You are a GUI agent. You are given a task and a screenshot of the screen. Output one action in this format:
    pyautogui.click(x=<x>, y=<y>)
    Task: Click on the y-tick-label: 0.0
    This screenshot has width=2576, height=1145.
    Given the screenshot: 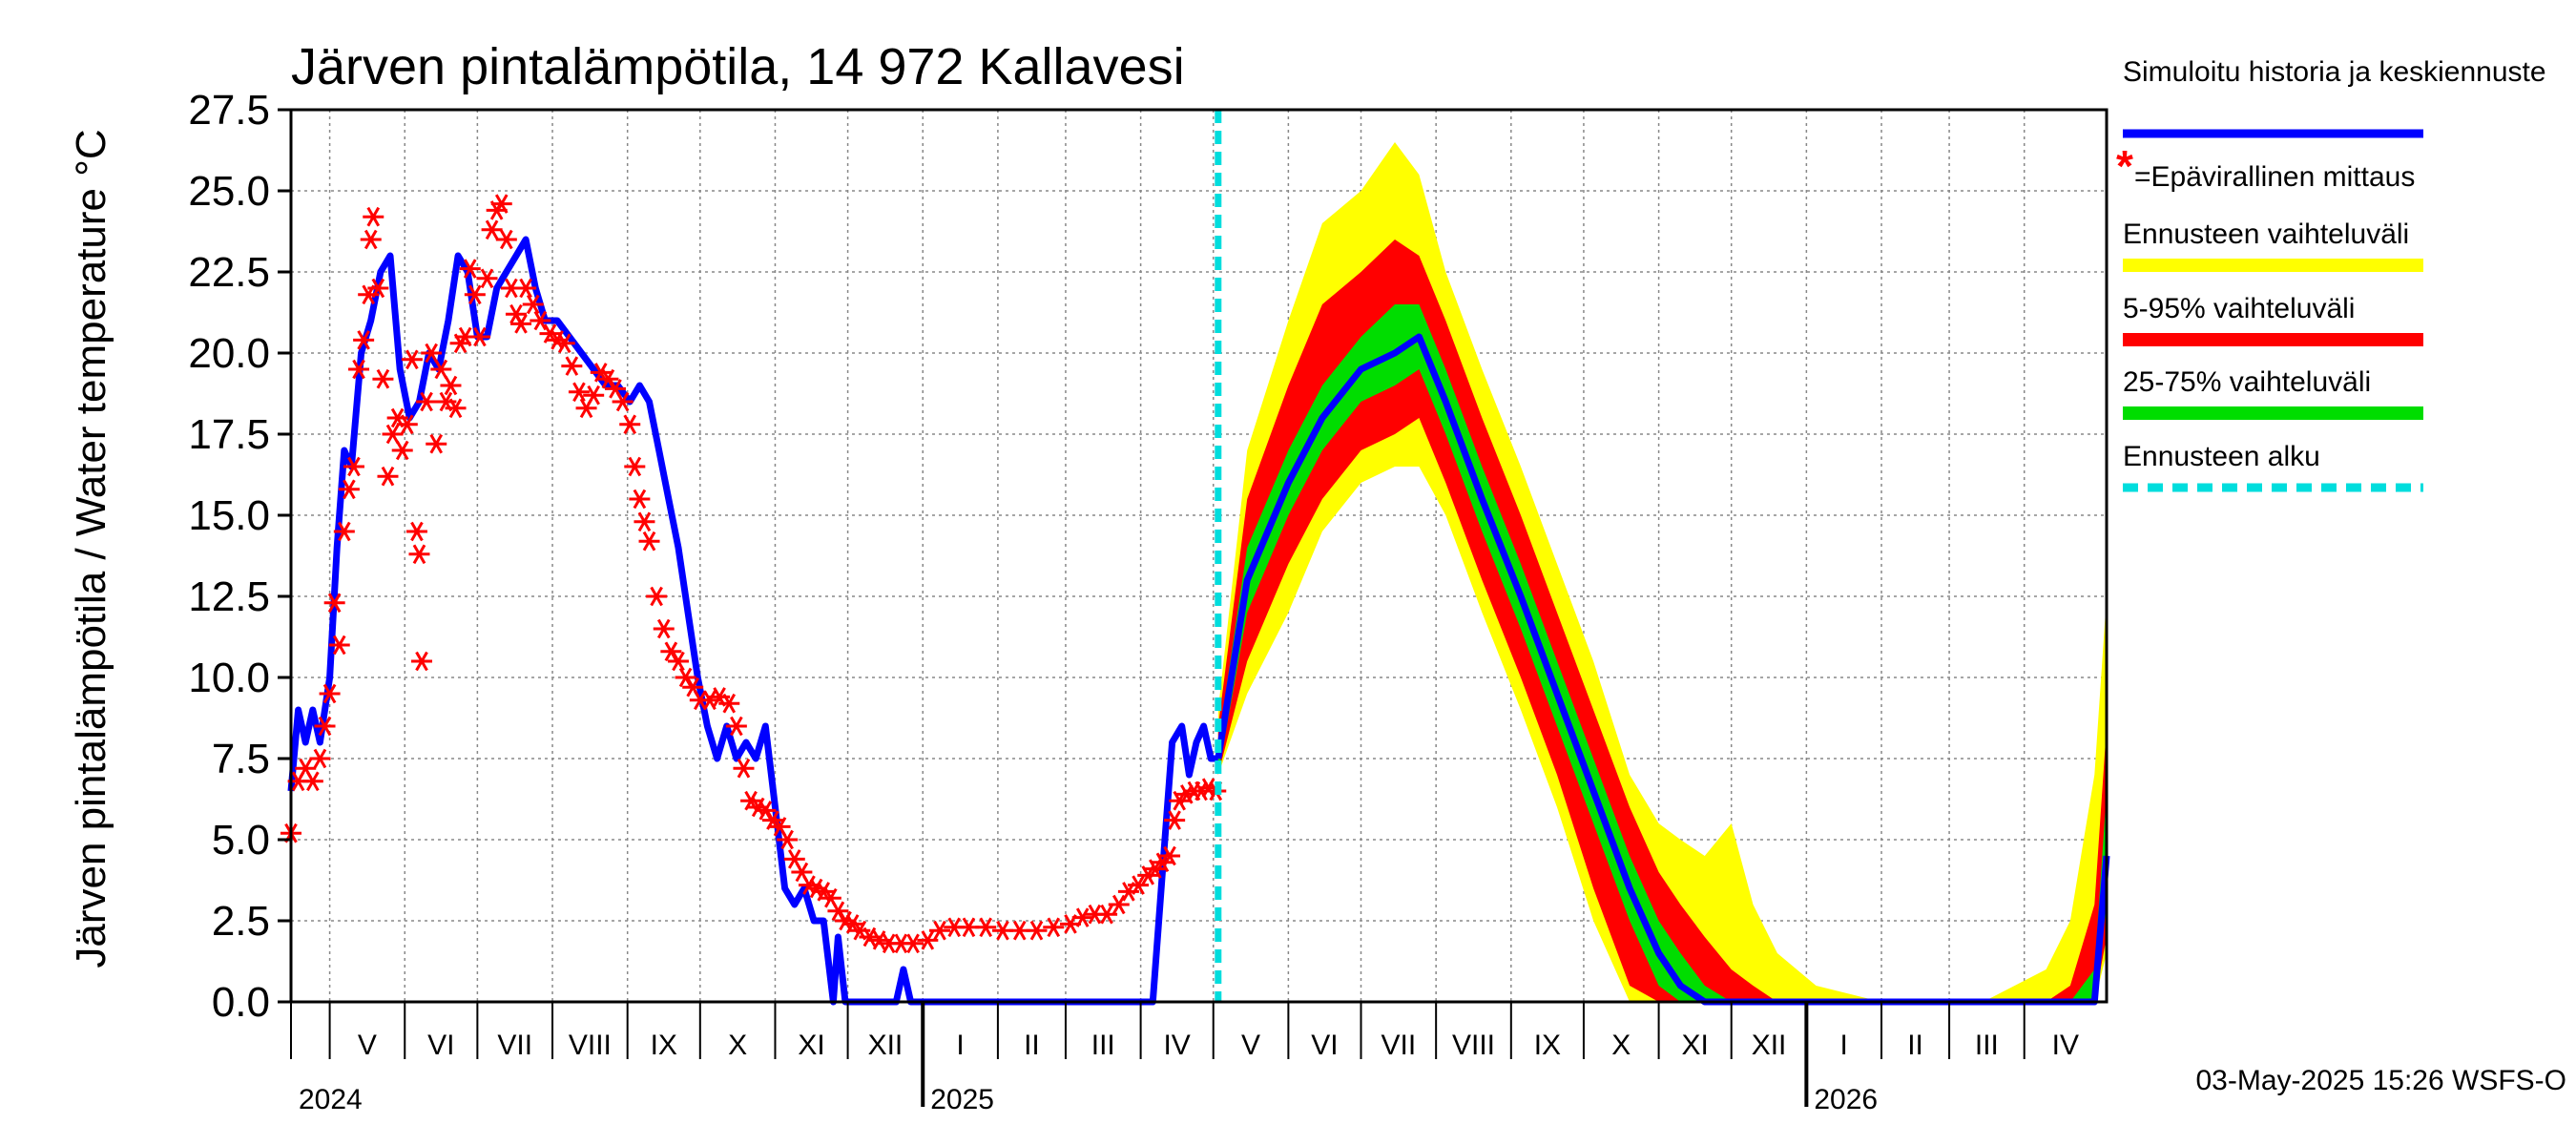 What is the action you would take?
    pyautogui.click(x=241, y=1003)
    